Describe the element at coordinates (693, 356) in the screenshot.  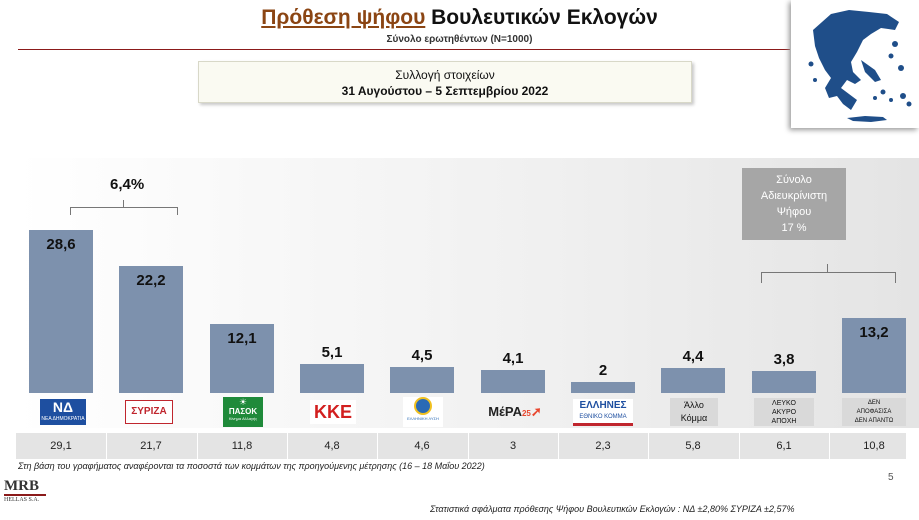
I see `bar-value-label: 4,4` at that location.